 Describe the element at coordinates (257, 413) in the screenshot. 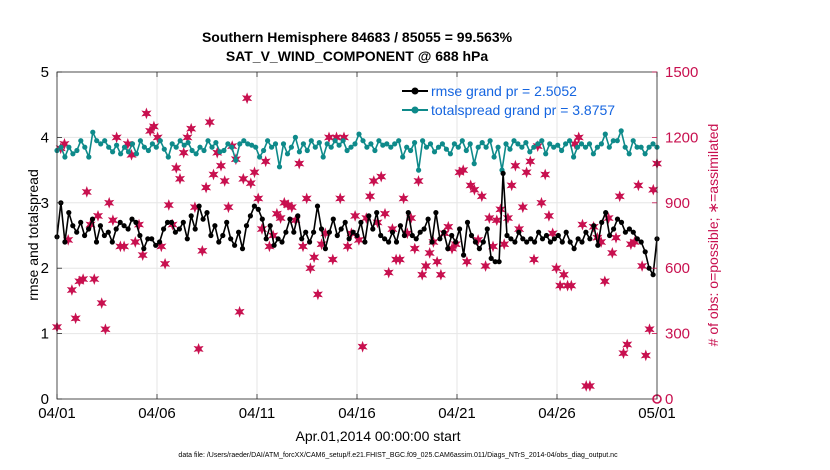

I see `x-tick-label: 04/11` at that location.